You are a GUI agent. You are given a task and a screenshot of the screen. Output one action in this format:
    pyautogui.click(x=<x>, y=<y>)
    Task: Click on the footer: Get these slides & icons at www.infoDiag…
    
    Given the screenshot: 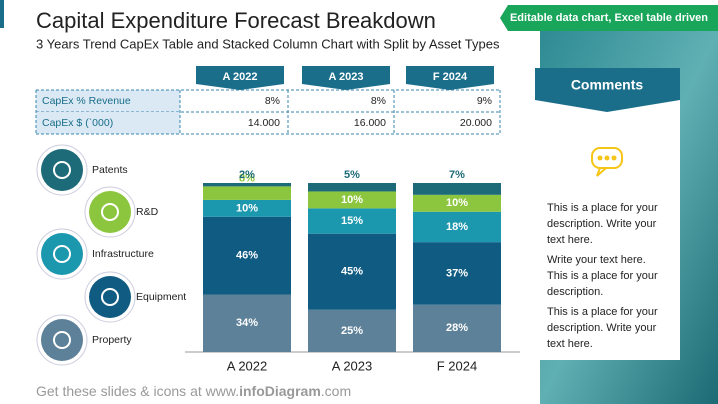 What is the action you would take?
    pyautogui.click(x=193, y=391)
    